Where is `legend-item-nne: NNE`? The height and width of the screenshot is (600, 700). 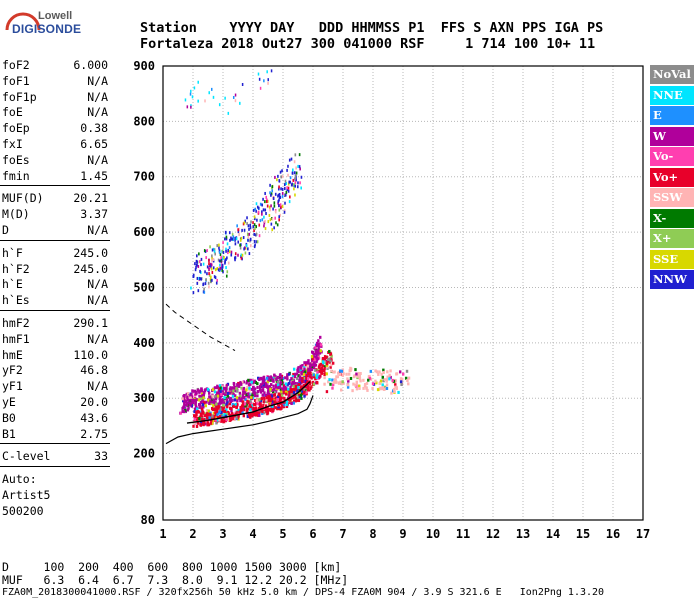 legend-item-nne: NNE is located at coordinates (672, 95).